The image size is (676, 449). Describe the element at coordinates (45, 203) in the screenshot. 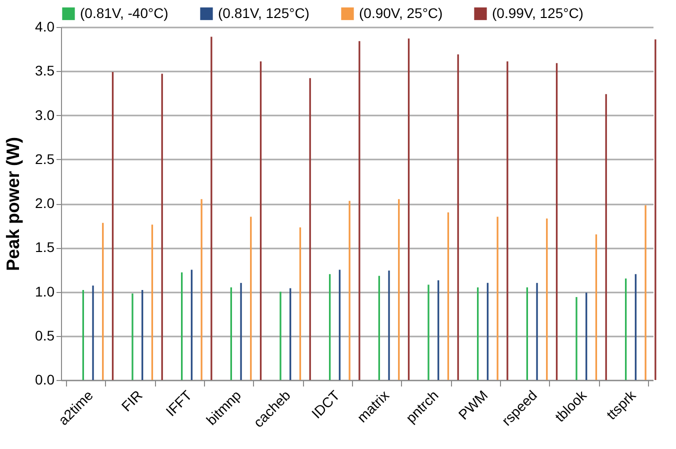

I see `y-tick-label: 2.0` at that location.